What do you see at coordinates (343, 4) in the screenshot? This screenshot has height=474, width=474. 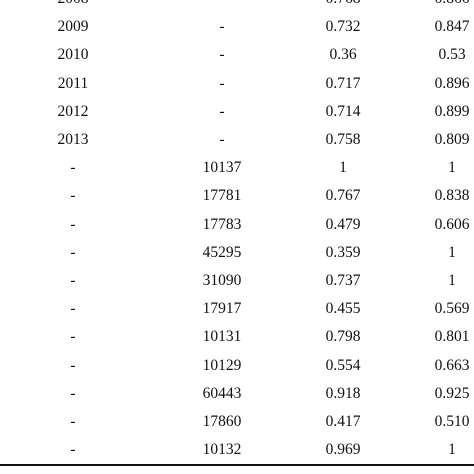 I see `table-cell: 0.768` at bounding box center [343, 4].